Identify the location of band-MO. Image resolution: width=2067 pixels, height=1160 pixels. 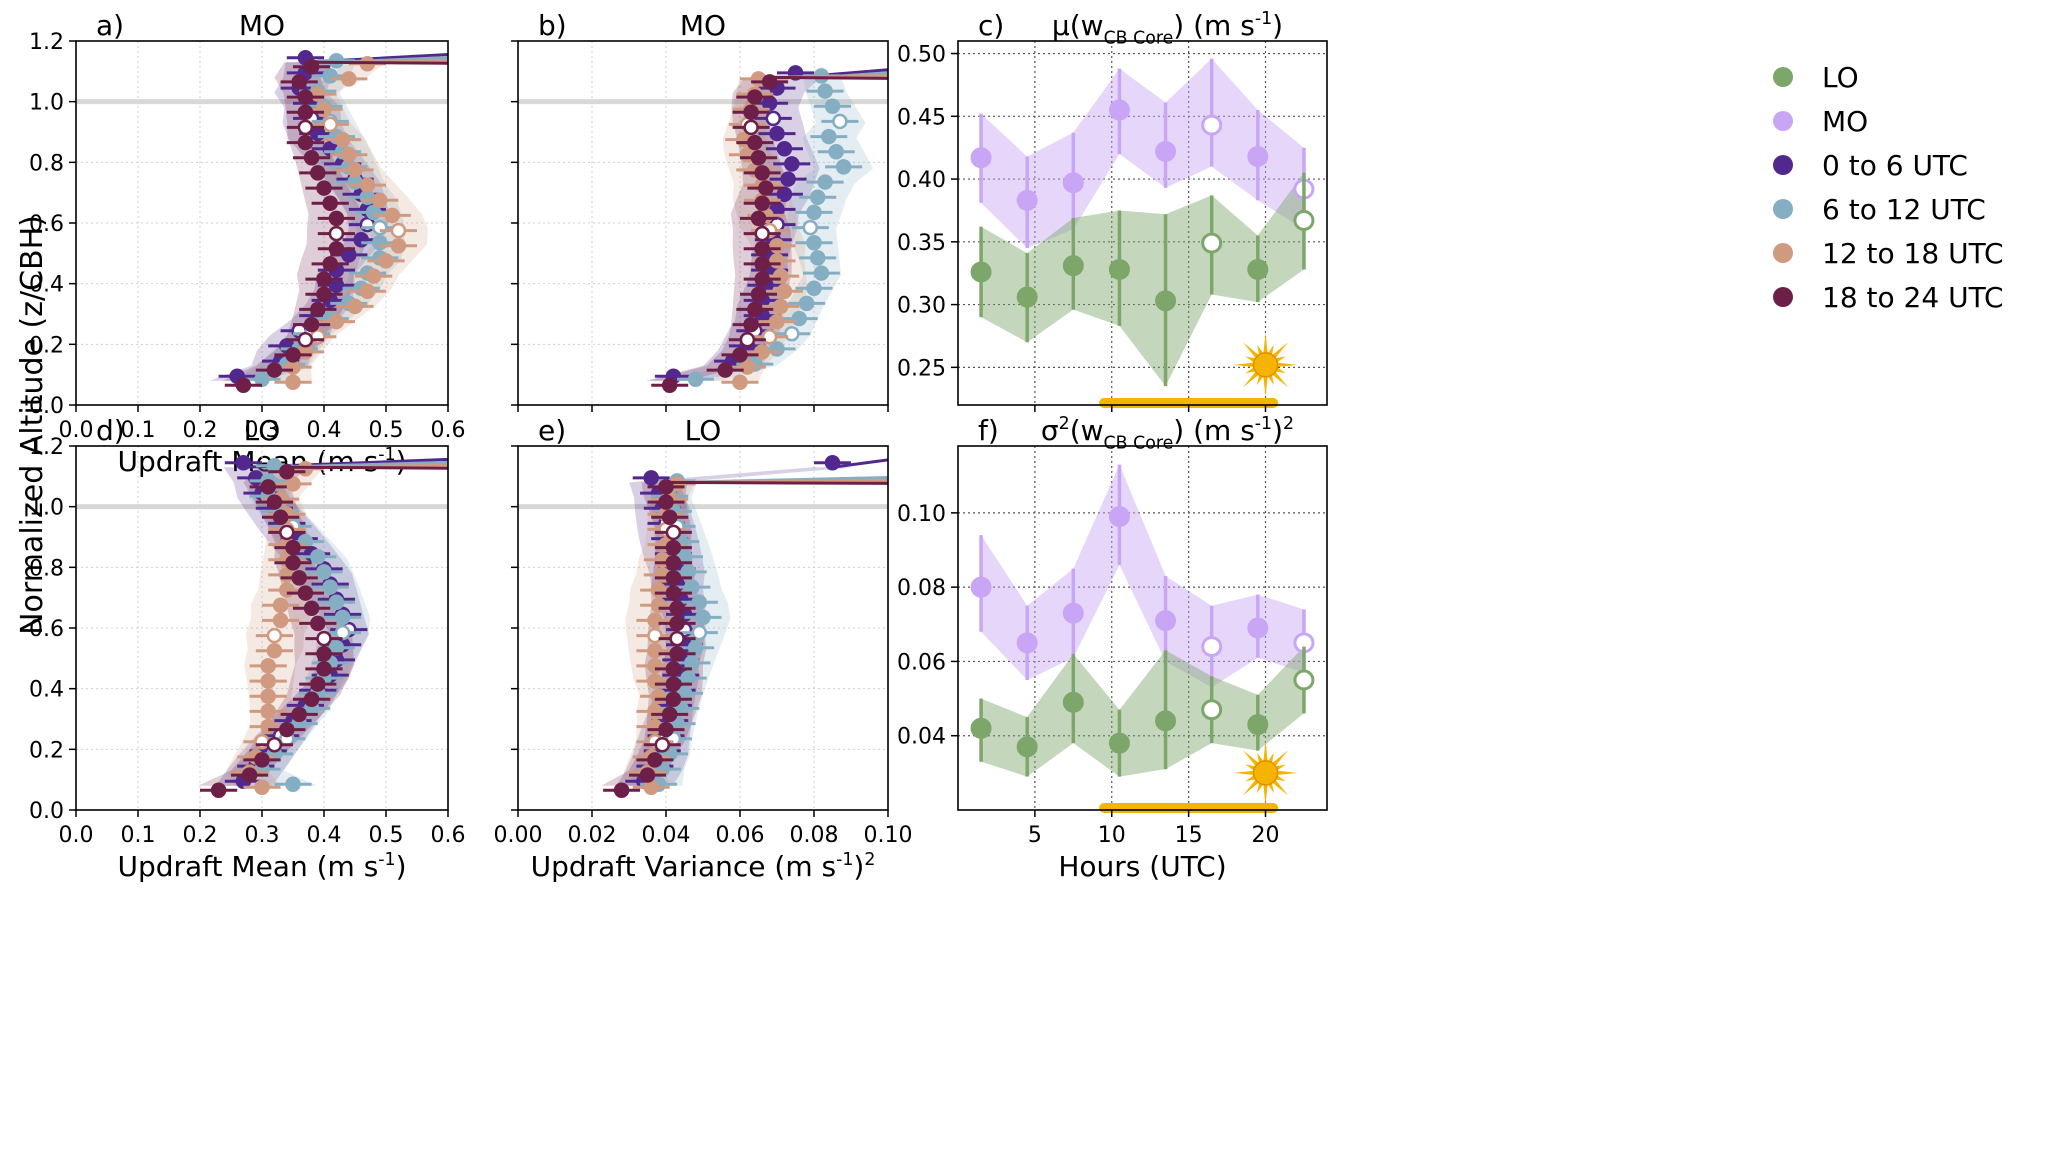
(1142, 576).